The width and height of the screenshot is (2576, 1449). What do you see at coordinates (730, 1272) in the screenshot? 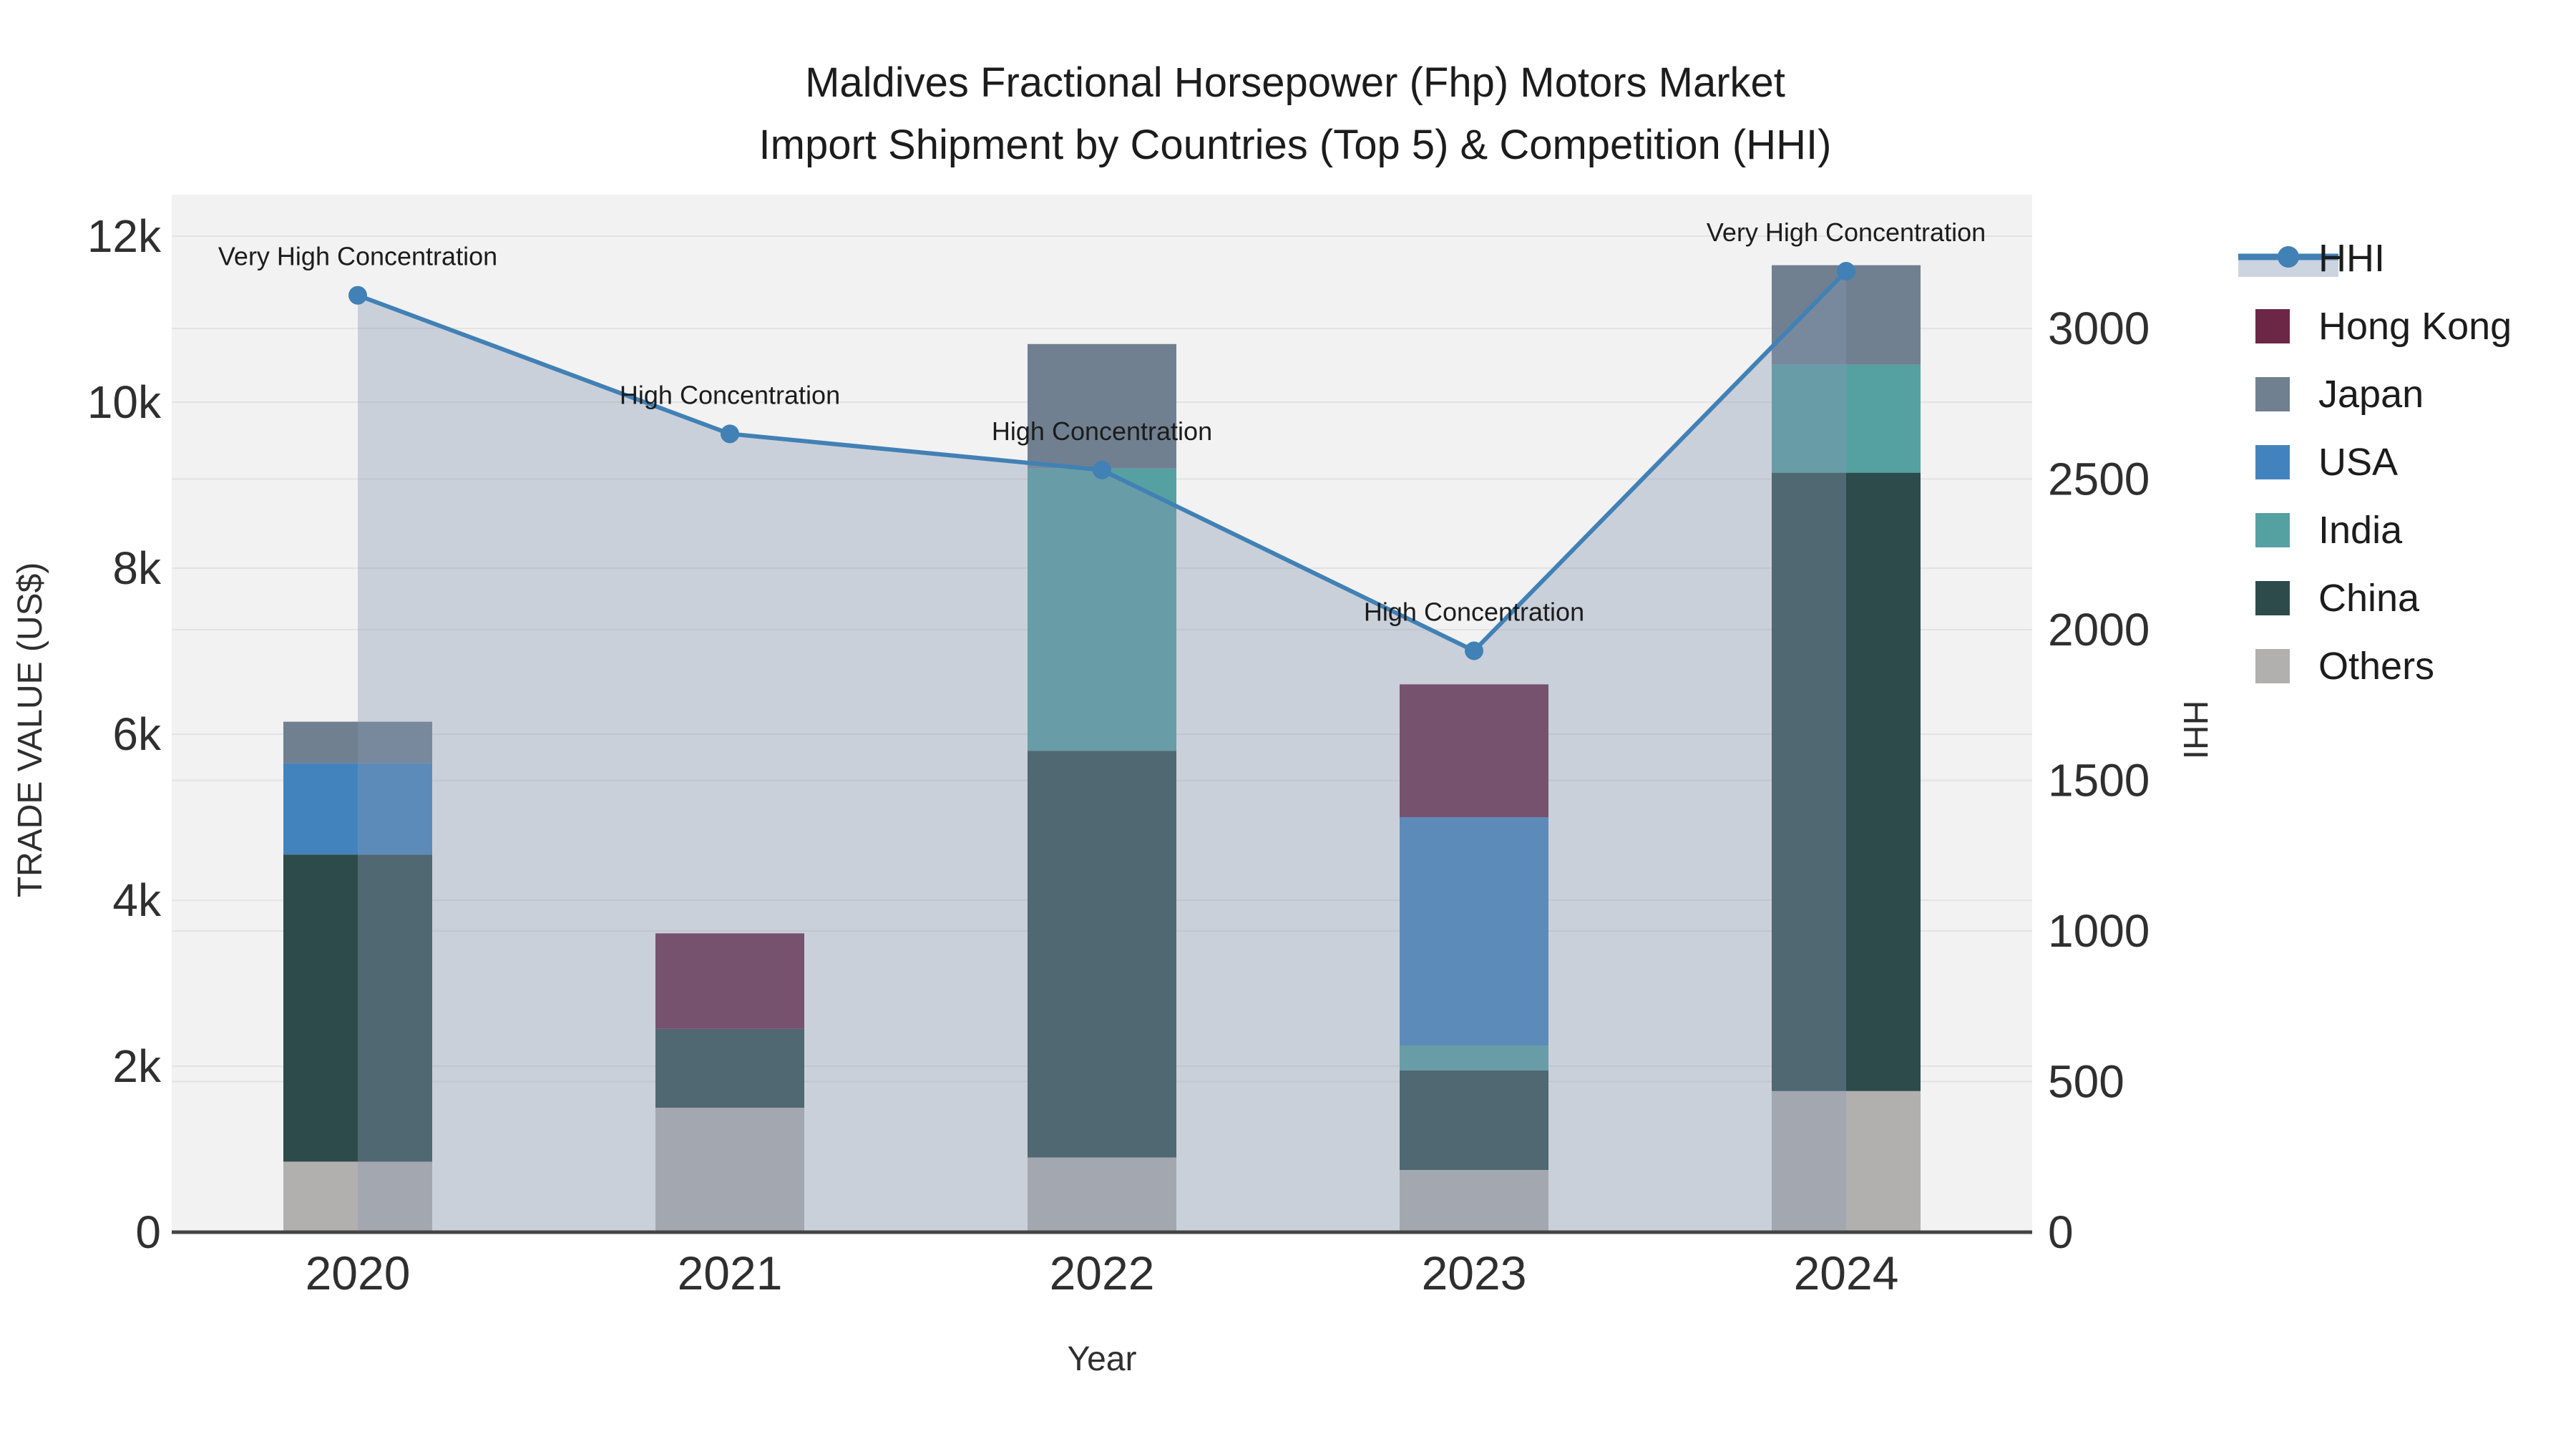
I see `x-tick-label-2021: 2021` at bounding box center [730, 1272].